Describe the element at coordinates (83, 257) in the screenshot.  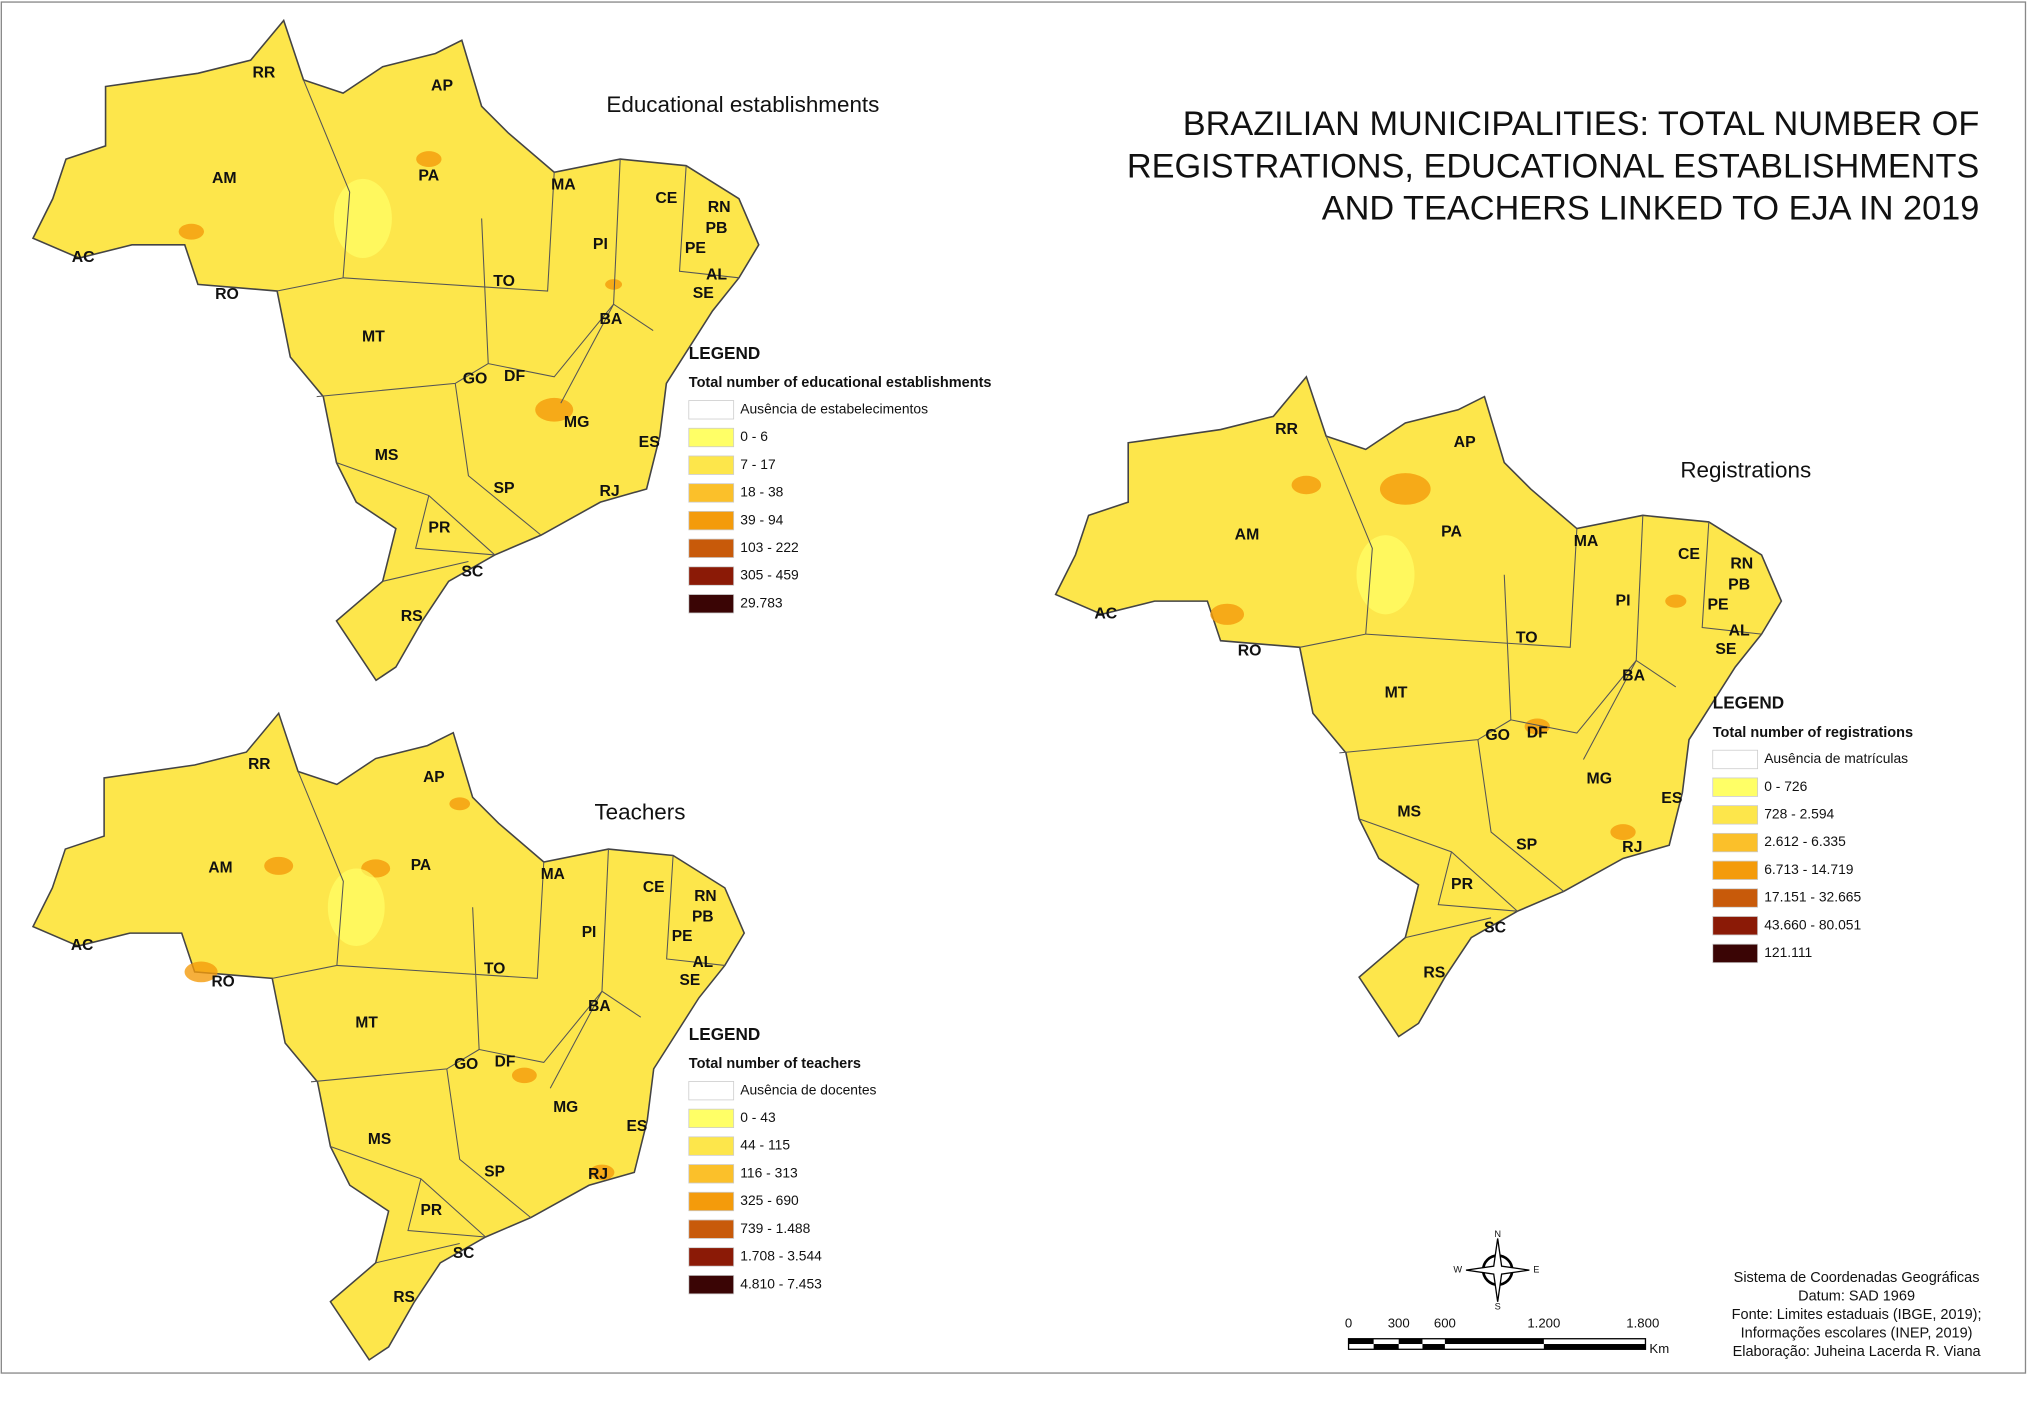
I see `state-label: AC` at that location.